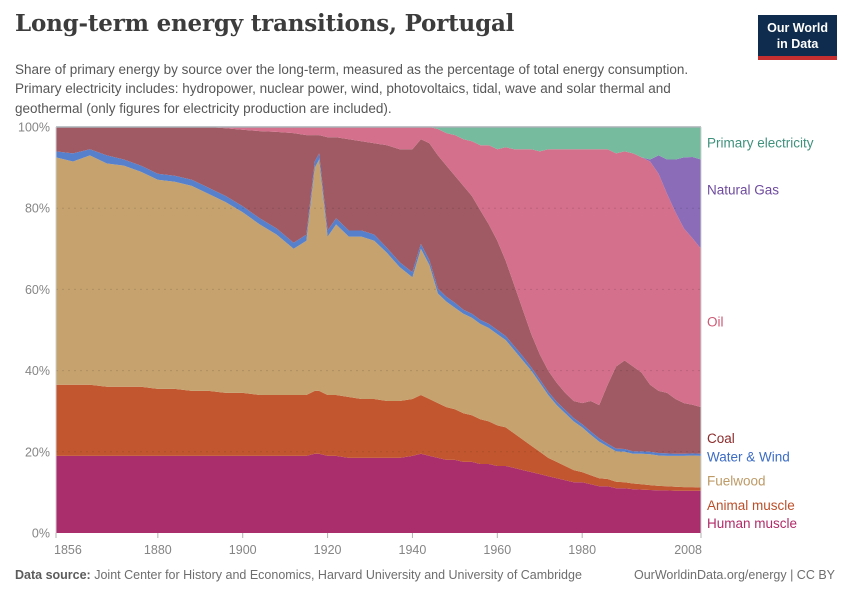  Describe the element at coordinates (734, 575) in the screenshot. I see `credit-link: OurWorldinData.org/energy | CC BY` at that location.